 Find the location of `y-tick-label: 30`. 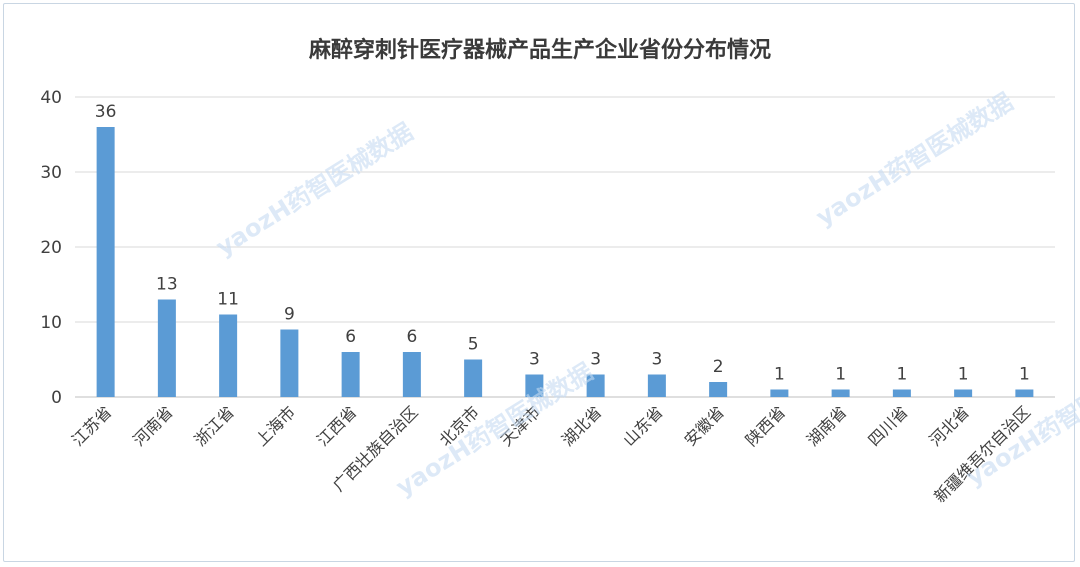

y-tick-label: 30 is located at coordinates (51, 173).